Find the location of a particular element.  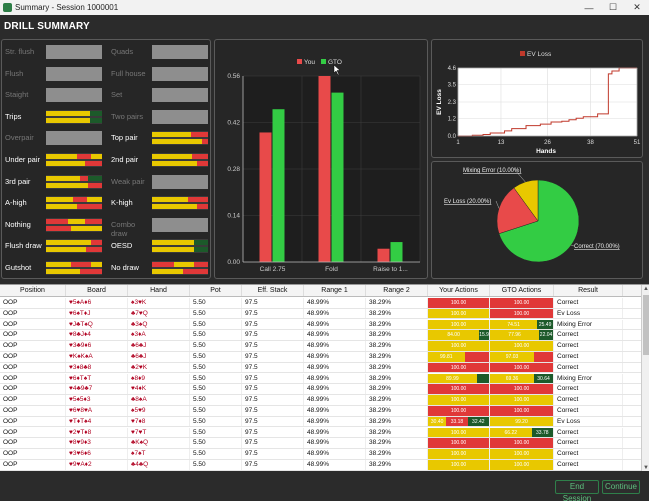

action-segment: 100.00 is located at coordinates (458, 367).